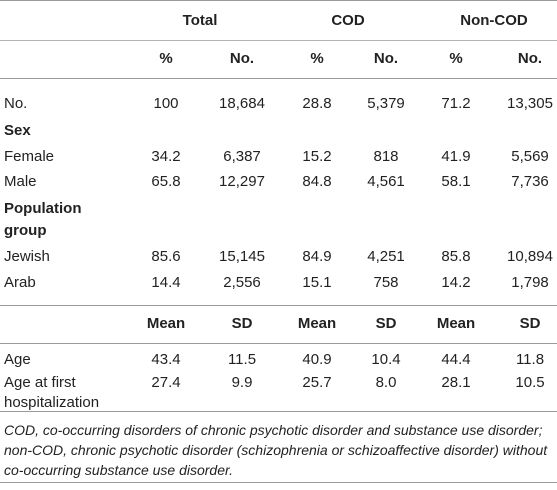 This screenshot has width=557, height=490. What do you see at coordinates (456, 103) in the screenshot?
I see `cell-no-noncod-pct: 71.2` at bounding box center [456, 103].